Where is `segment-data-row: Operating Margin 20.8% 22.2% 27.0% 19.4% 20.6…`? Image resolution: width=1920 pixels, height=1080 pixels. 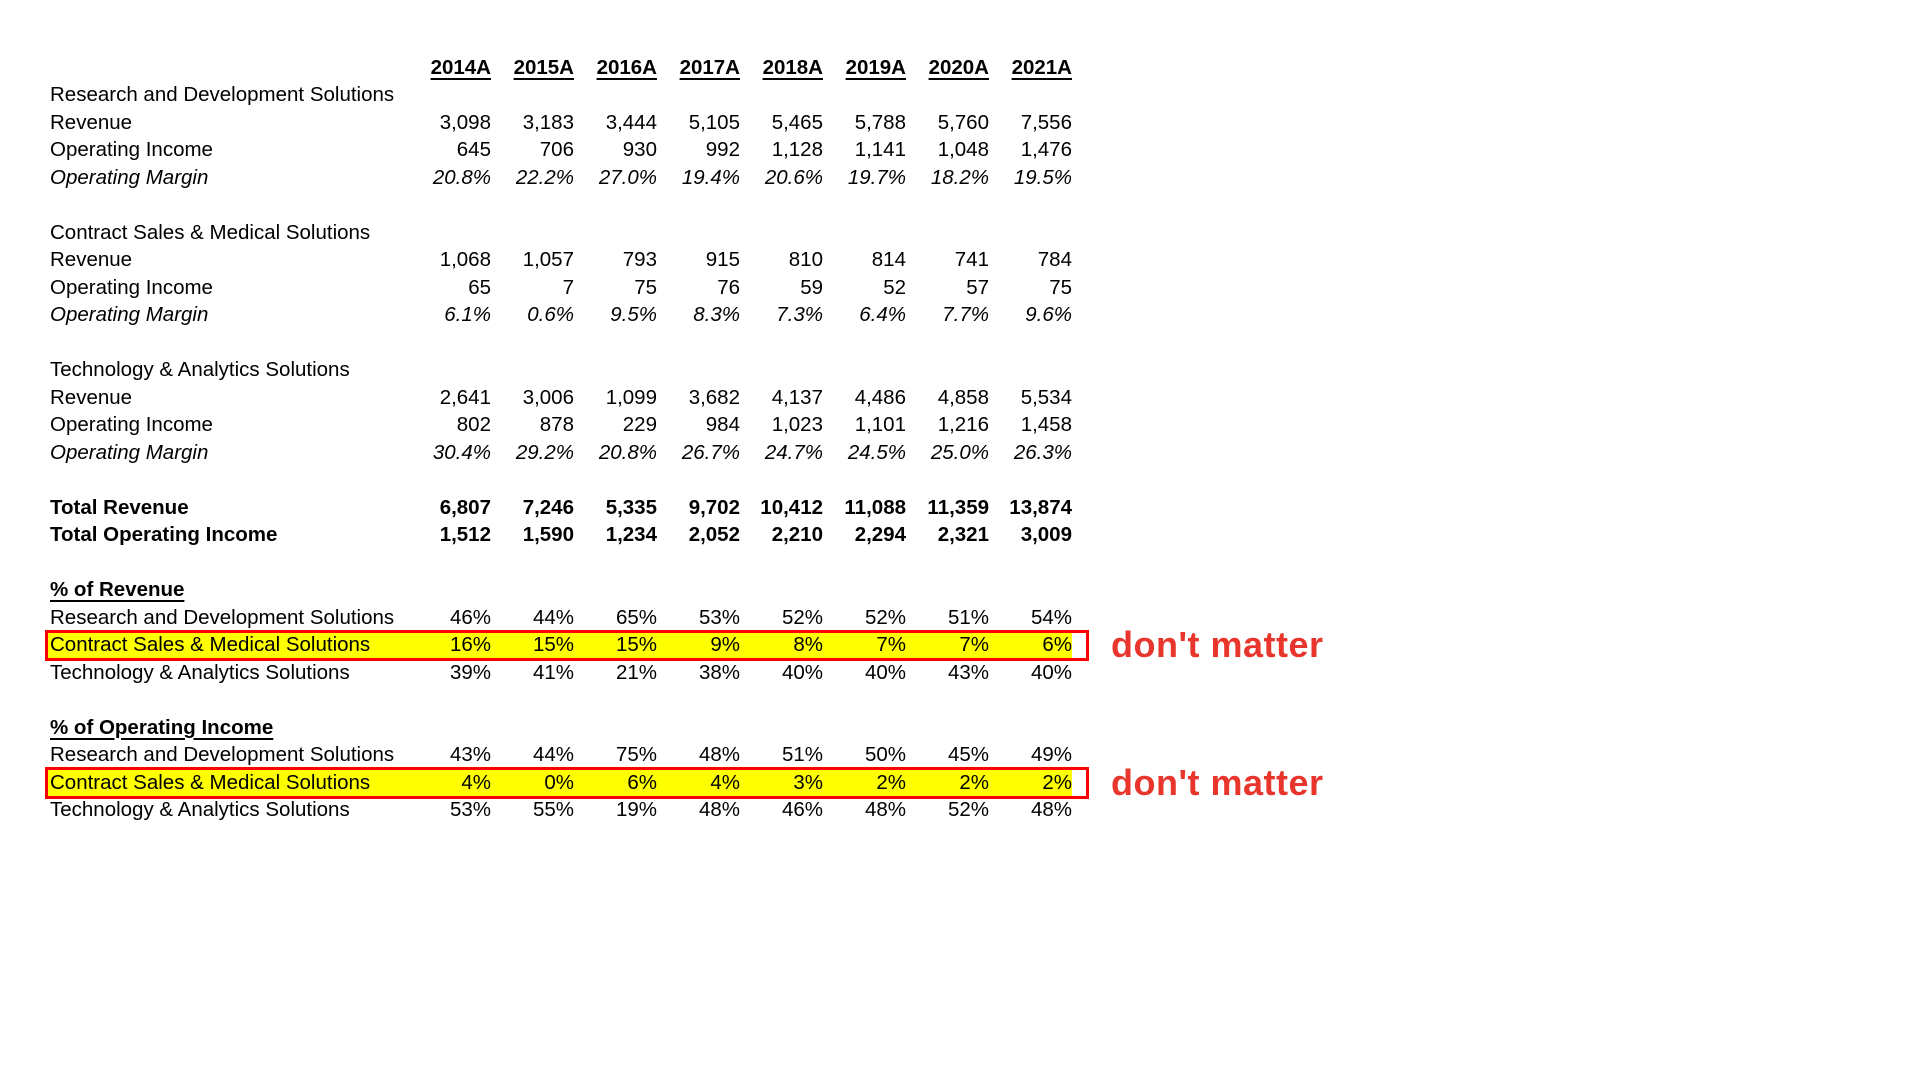
segment-data-row: Operating Margin 20.8% 22.2% 27.0% 19.4% 20.6… is located at coordinates (686, 178).